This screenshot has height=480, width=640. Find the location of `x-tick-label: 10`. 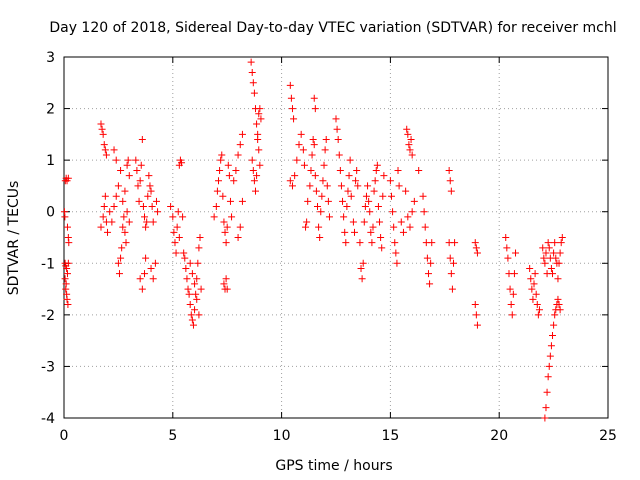

x-tick-label: 10 is located at coordinates (282, 436).